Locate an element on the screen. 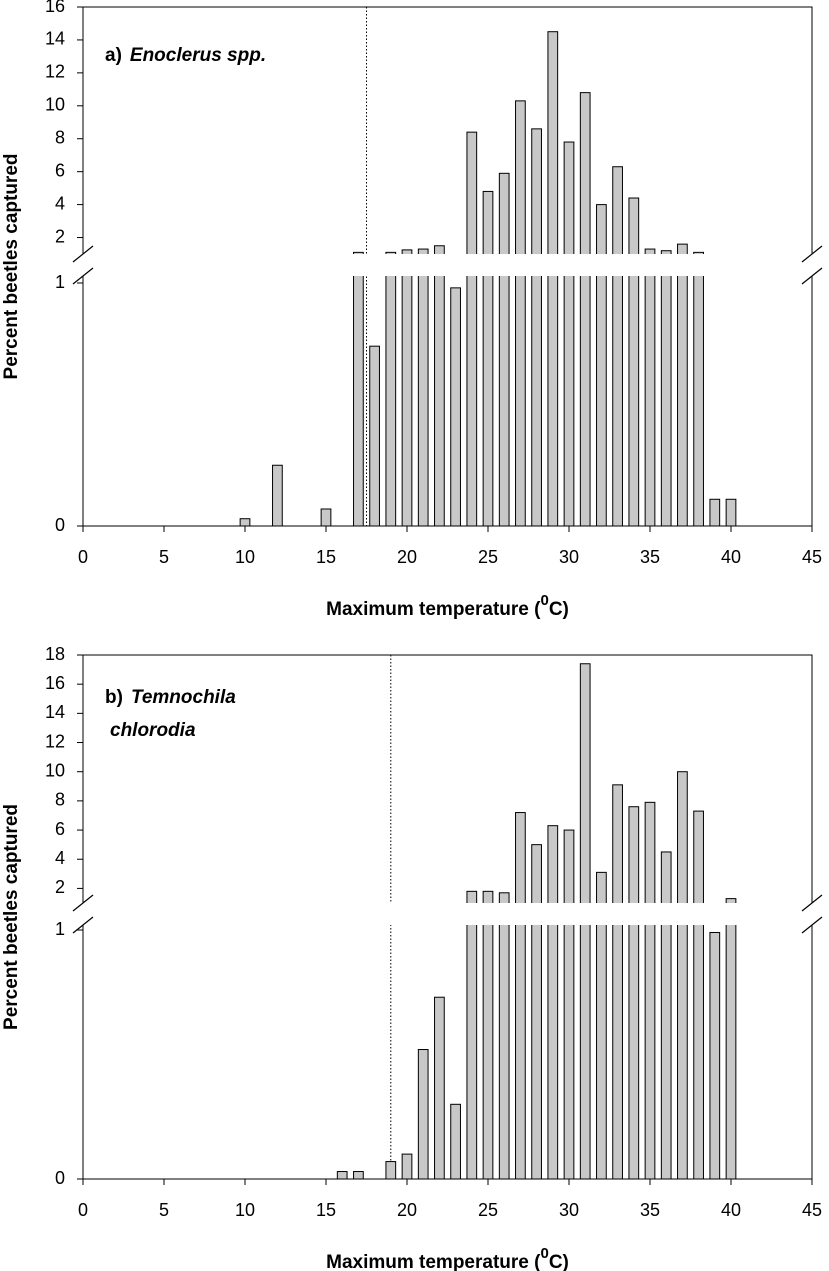 Image resolution: width=829 pixels, height=1271 pixels. panel-label: b) Temnochila is located at coordinates (170, 697).